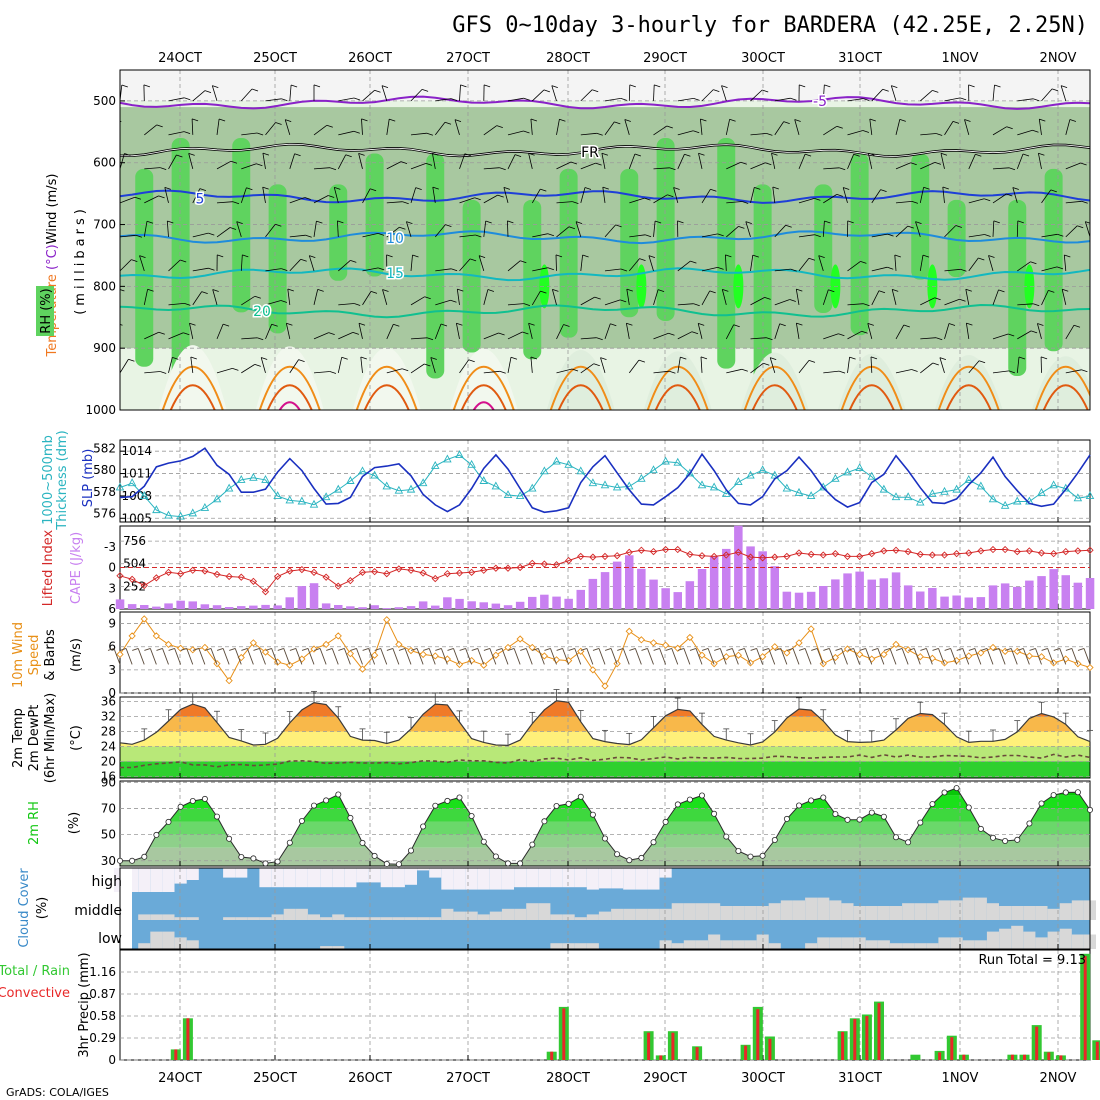  What do you see at coordinates (605, 150) in the screenshot?
I see `isotherm-fr-inner` at bounding box center [605, 150].